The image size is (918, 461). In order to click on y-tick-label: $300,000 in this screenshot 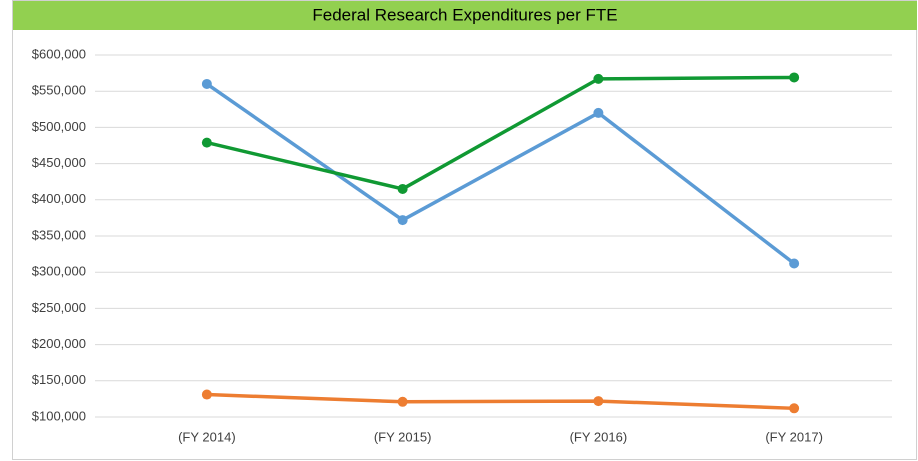, I will do `click(59, 271)`.